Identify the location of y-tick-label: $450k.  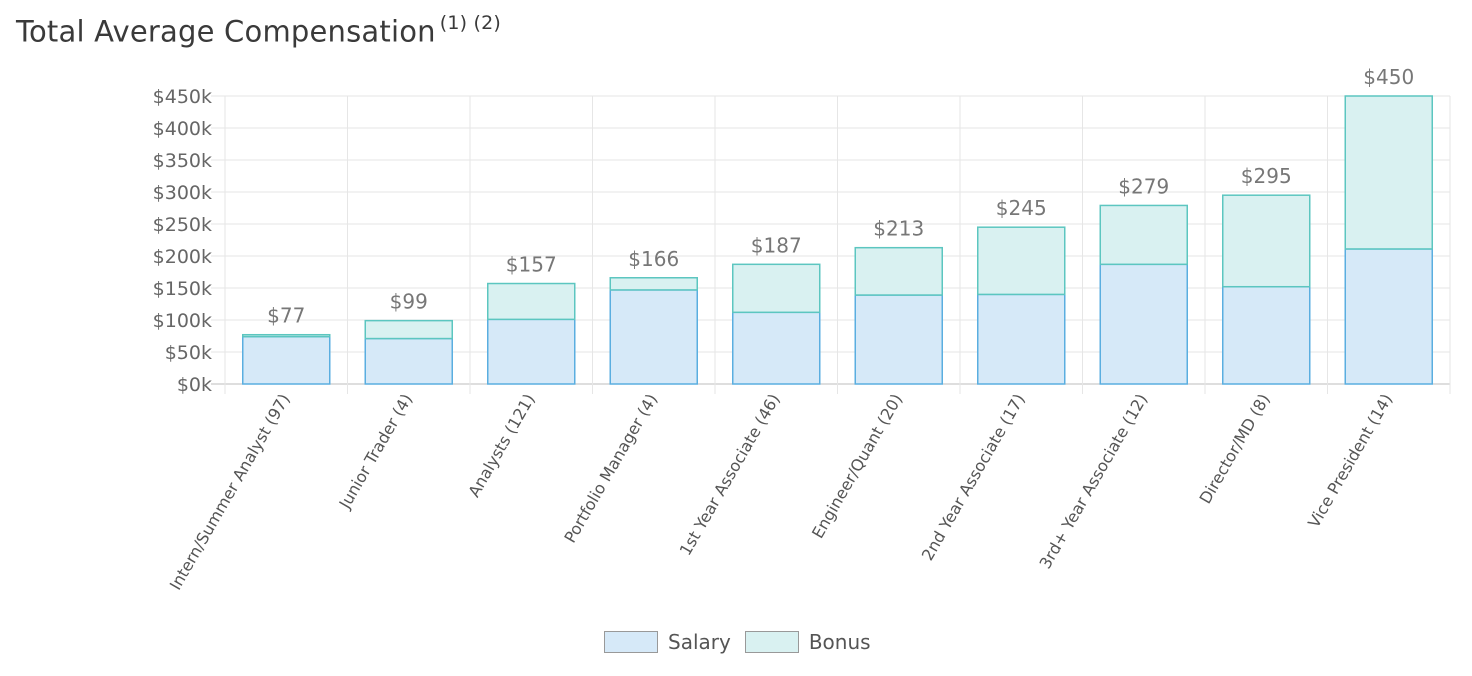
(182, 97).